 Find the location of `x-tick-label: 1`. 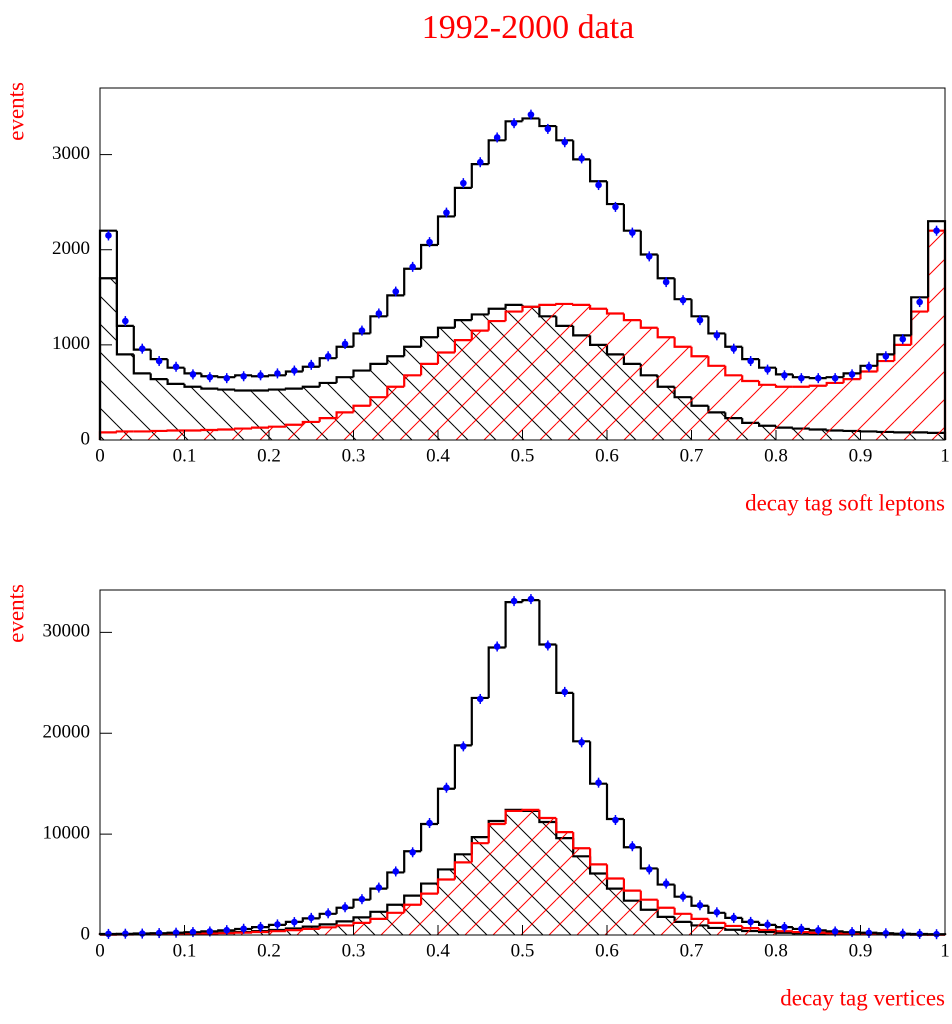

x-tick-label: 1 is located at coordinates (945, 950).